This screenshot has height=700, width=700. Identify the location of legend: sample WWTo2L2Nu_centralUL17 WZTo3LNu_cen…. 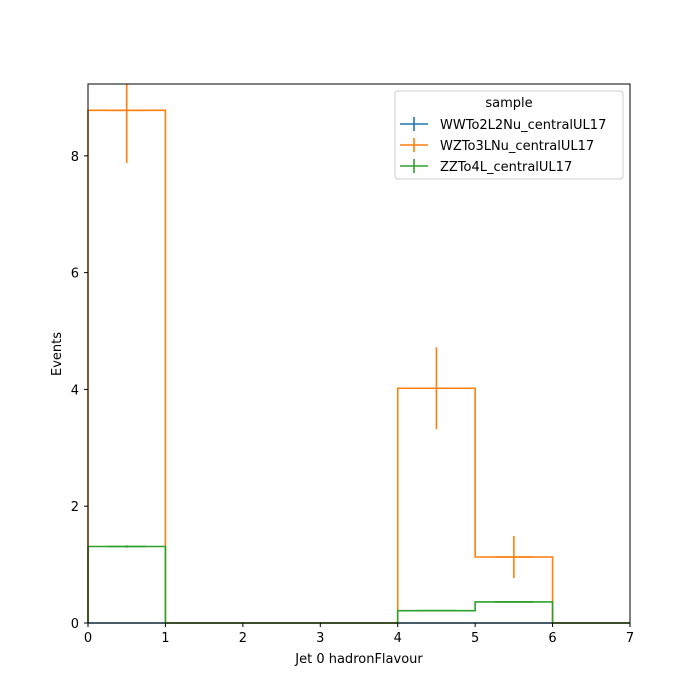
(509, 135).